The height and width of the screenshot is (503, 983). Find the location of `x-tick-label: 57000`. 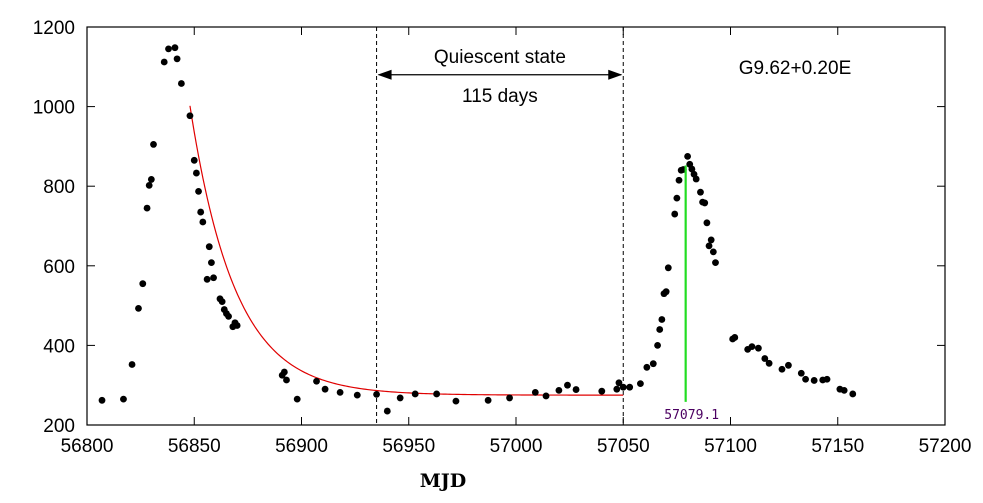

x-tick-label: 57000 is located at coordinates (516, 446).